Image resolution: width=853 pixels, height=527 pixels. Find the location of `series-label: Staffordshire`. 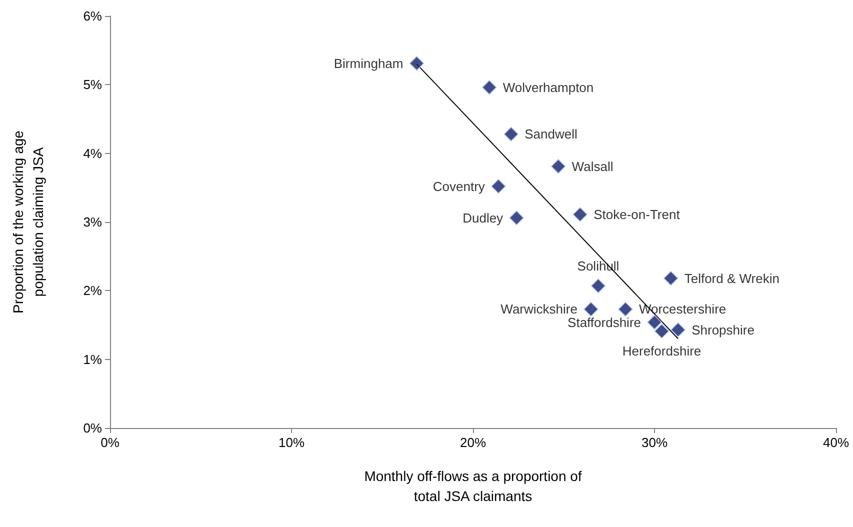

series-label: Staffordshire is located at coordinates (604, 322).